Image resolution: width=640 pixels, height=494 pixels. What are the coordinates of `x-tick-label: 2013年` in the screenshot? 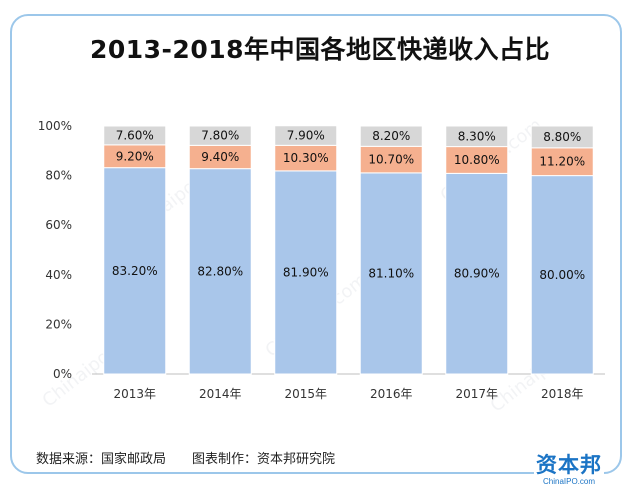 It's located at (134, 394).